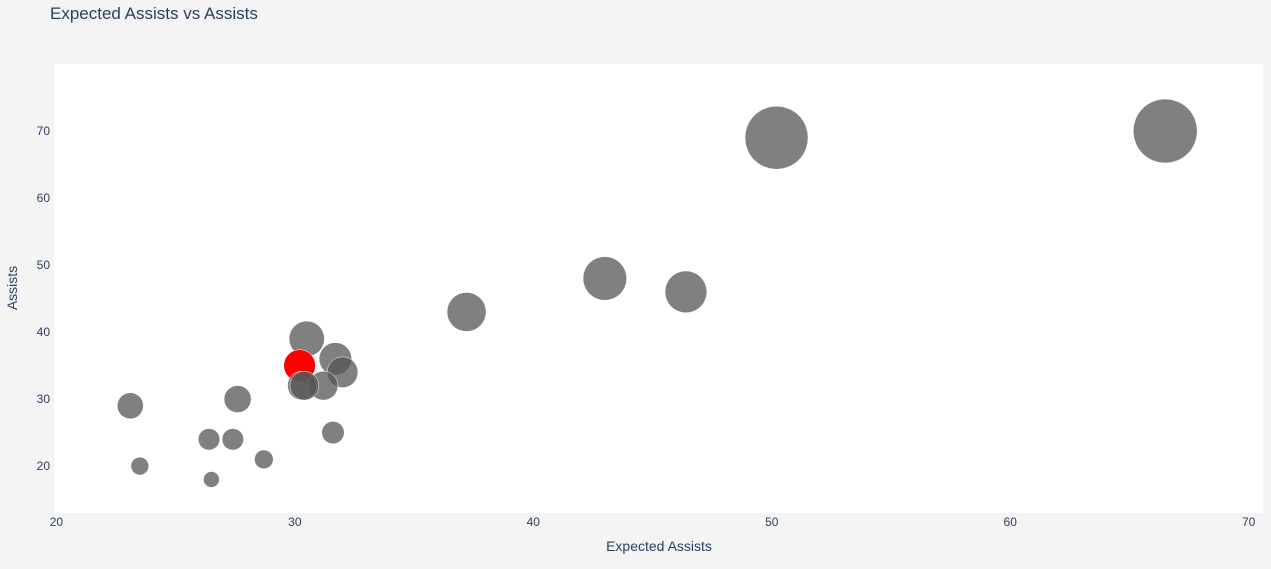 The image size is (1271, 569). Describe the element at coordinates (44, 131) in the screenshot. I see `y-tick-label: 70` at that location.